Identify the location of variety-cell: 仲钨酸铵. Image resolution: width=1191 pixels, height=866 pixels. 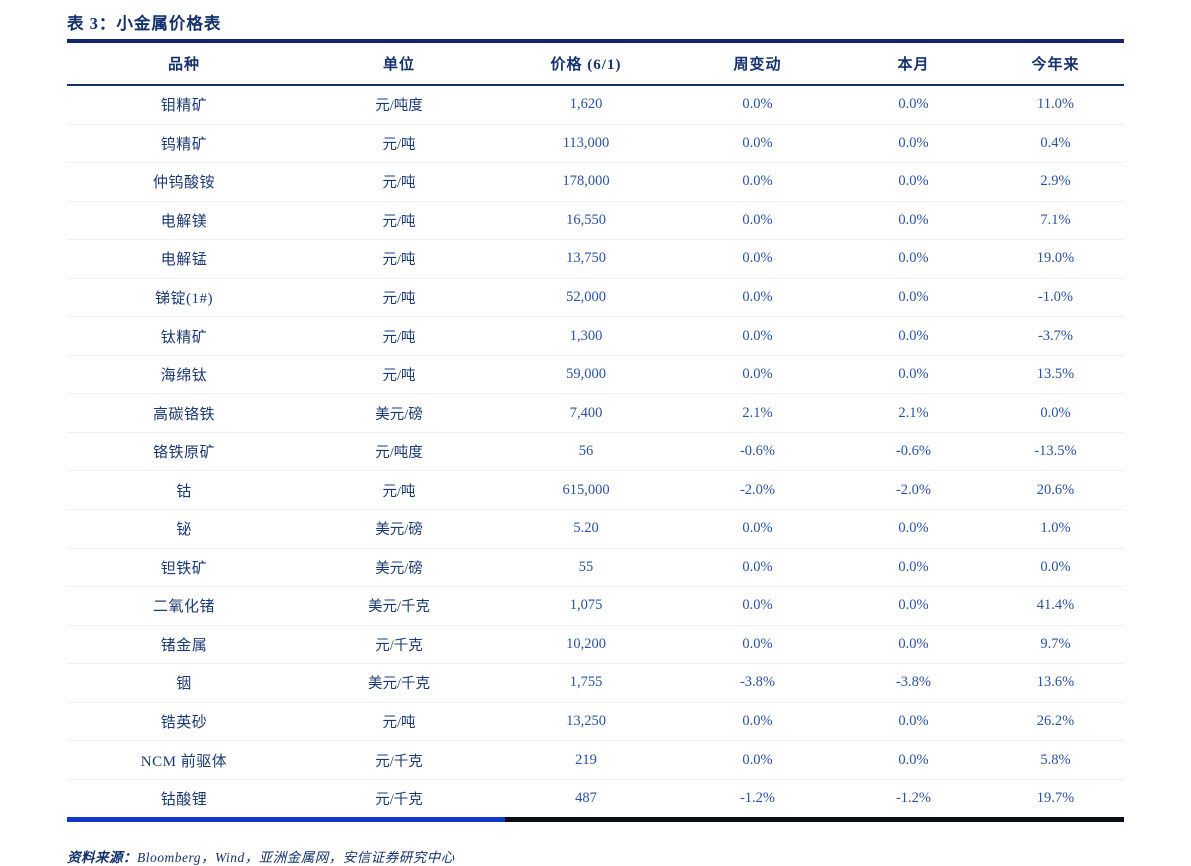
(183, 183).